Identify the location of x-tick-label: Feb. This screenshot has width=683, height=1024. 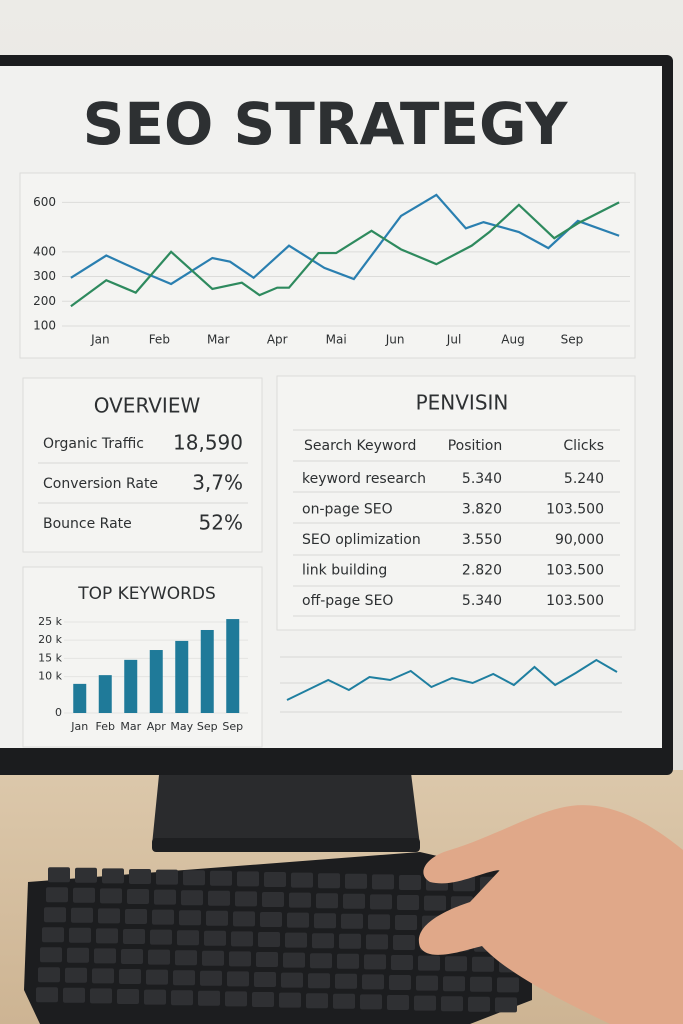
(159, 340).